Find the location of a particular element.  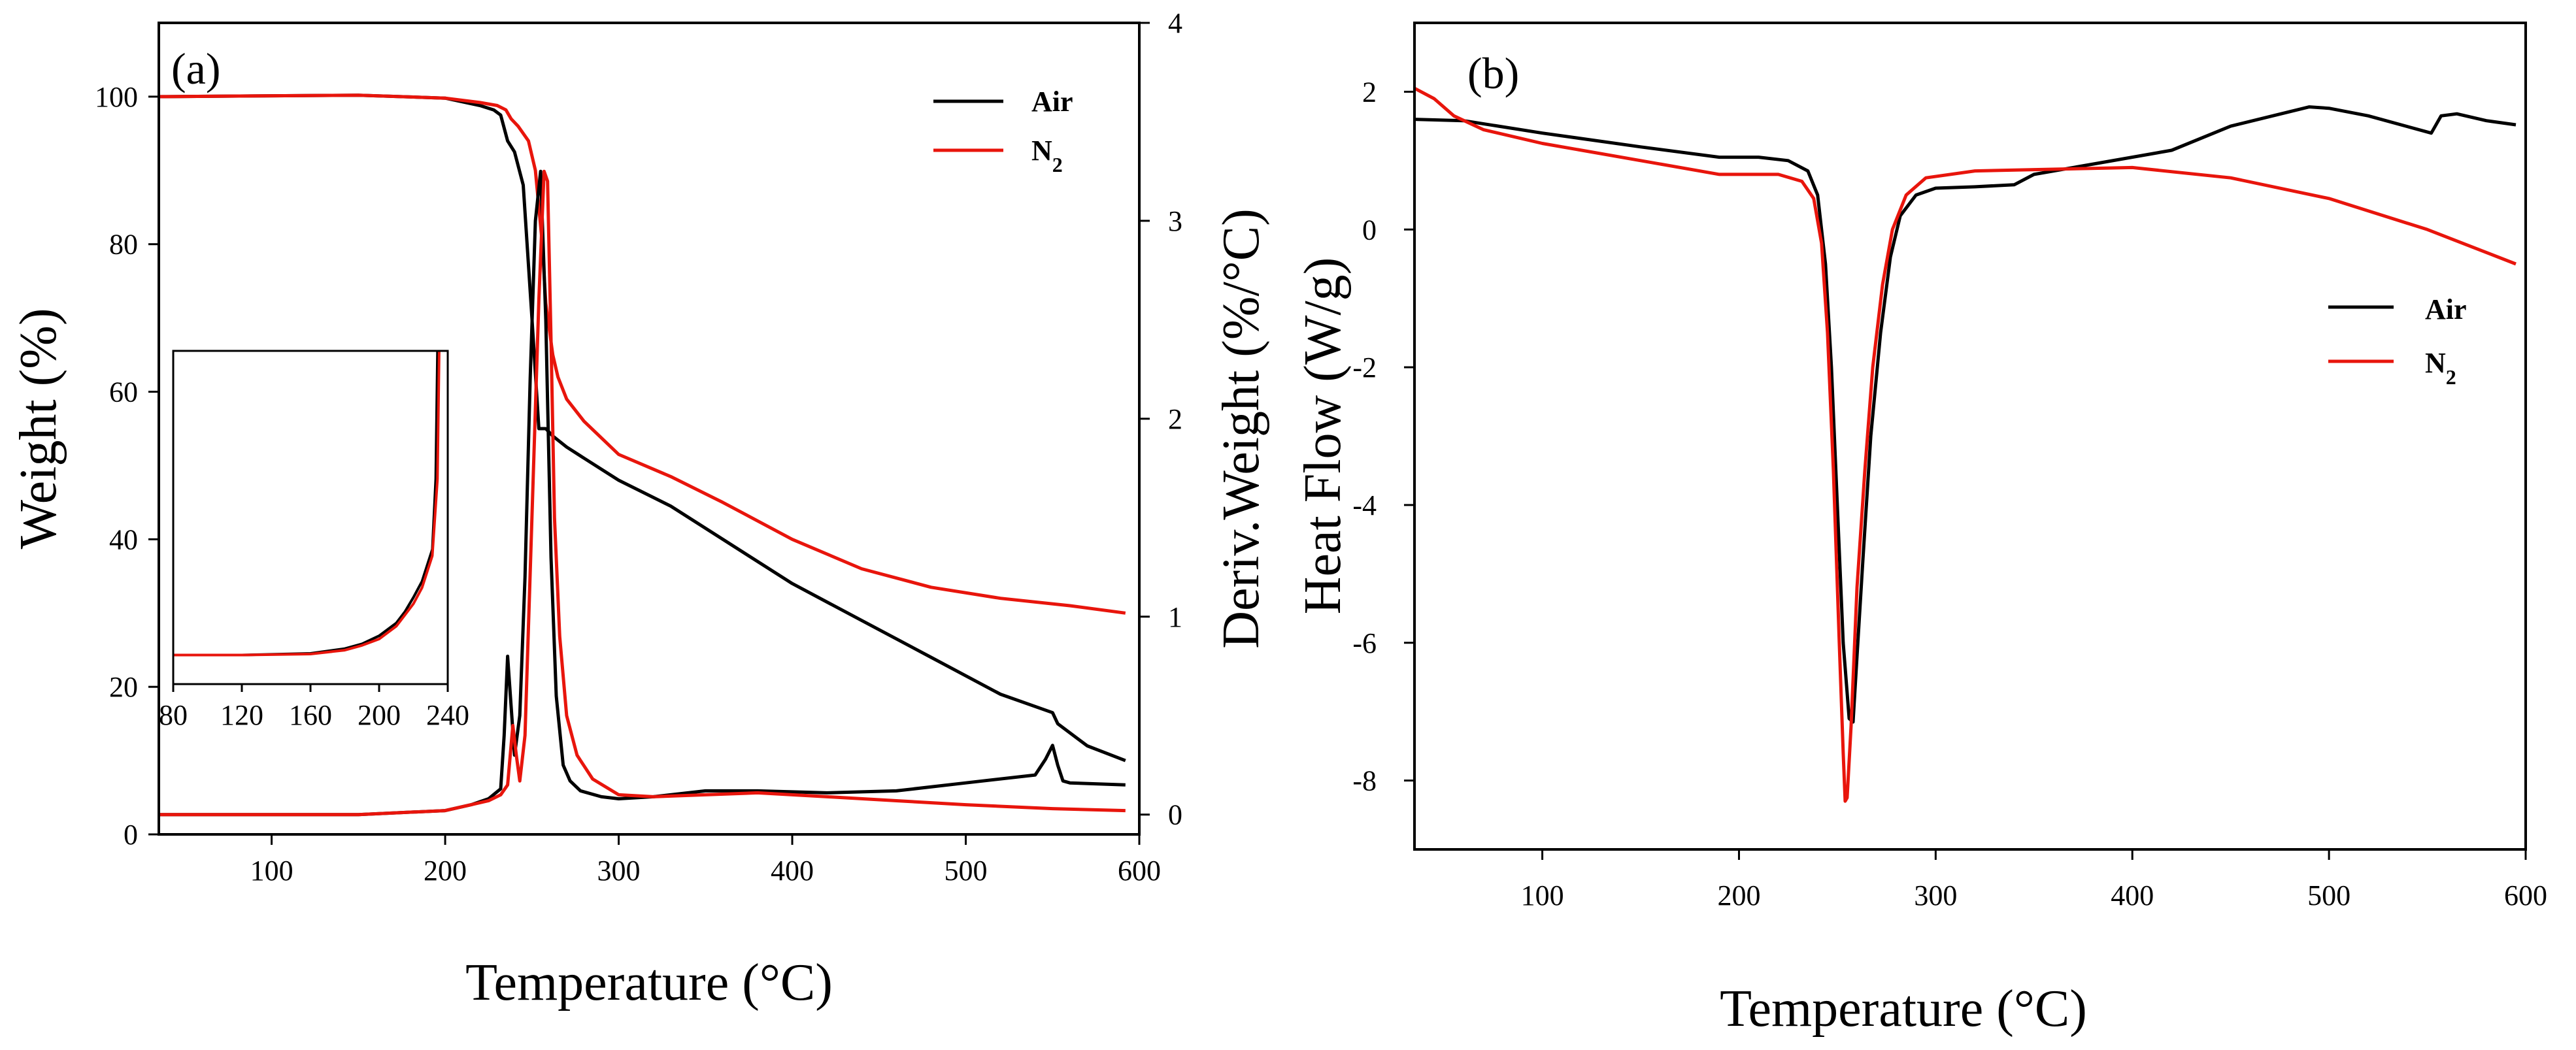

y-tick-label: -6 is located at coordinates (1365, 643).